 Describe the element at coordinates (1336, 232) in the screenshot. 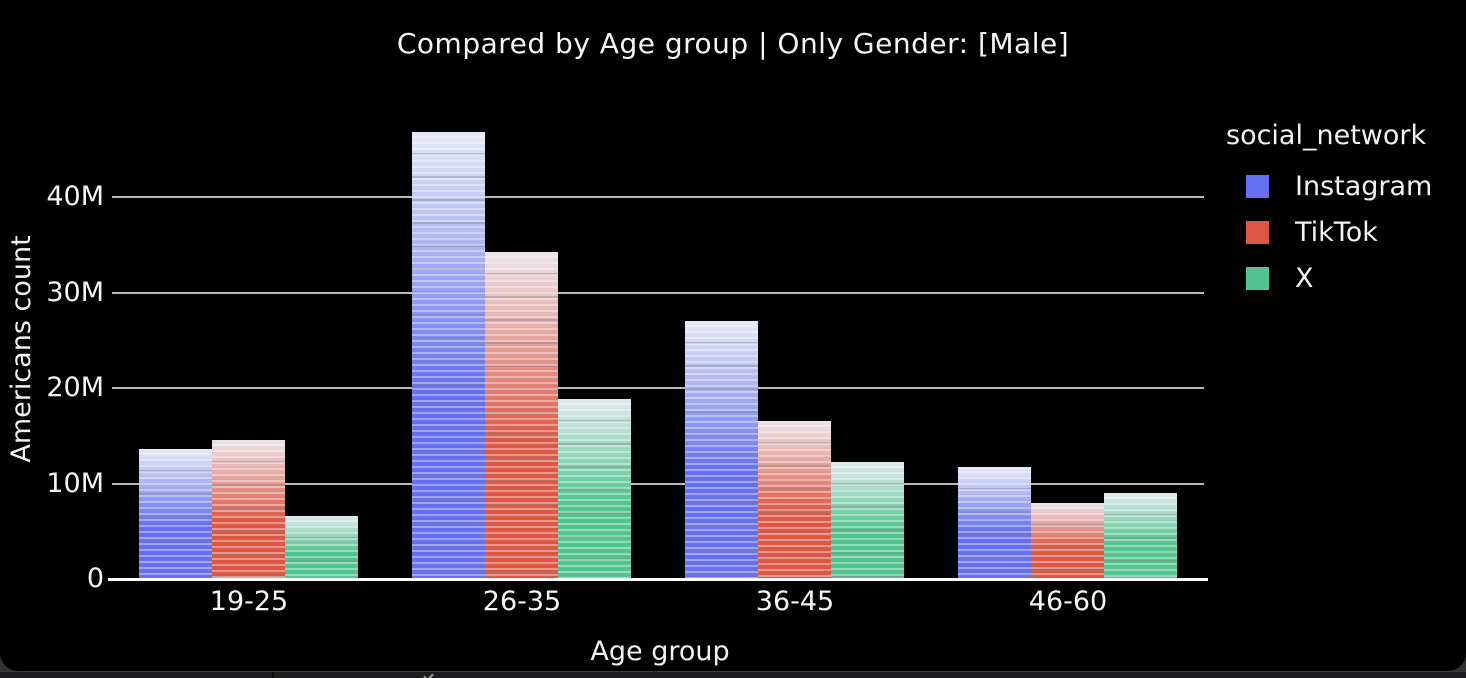

I see `legend-label: TikTok` at that location.